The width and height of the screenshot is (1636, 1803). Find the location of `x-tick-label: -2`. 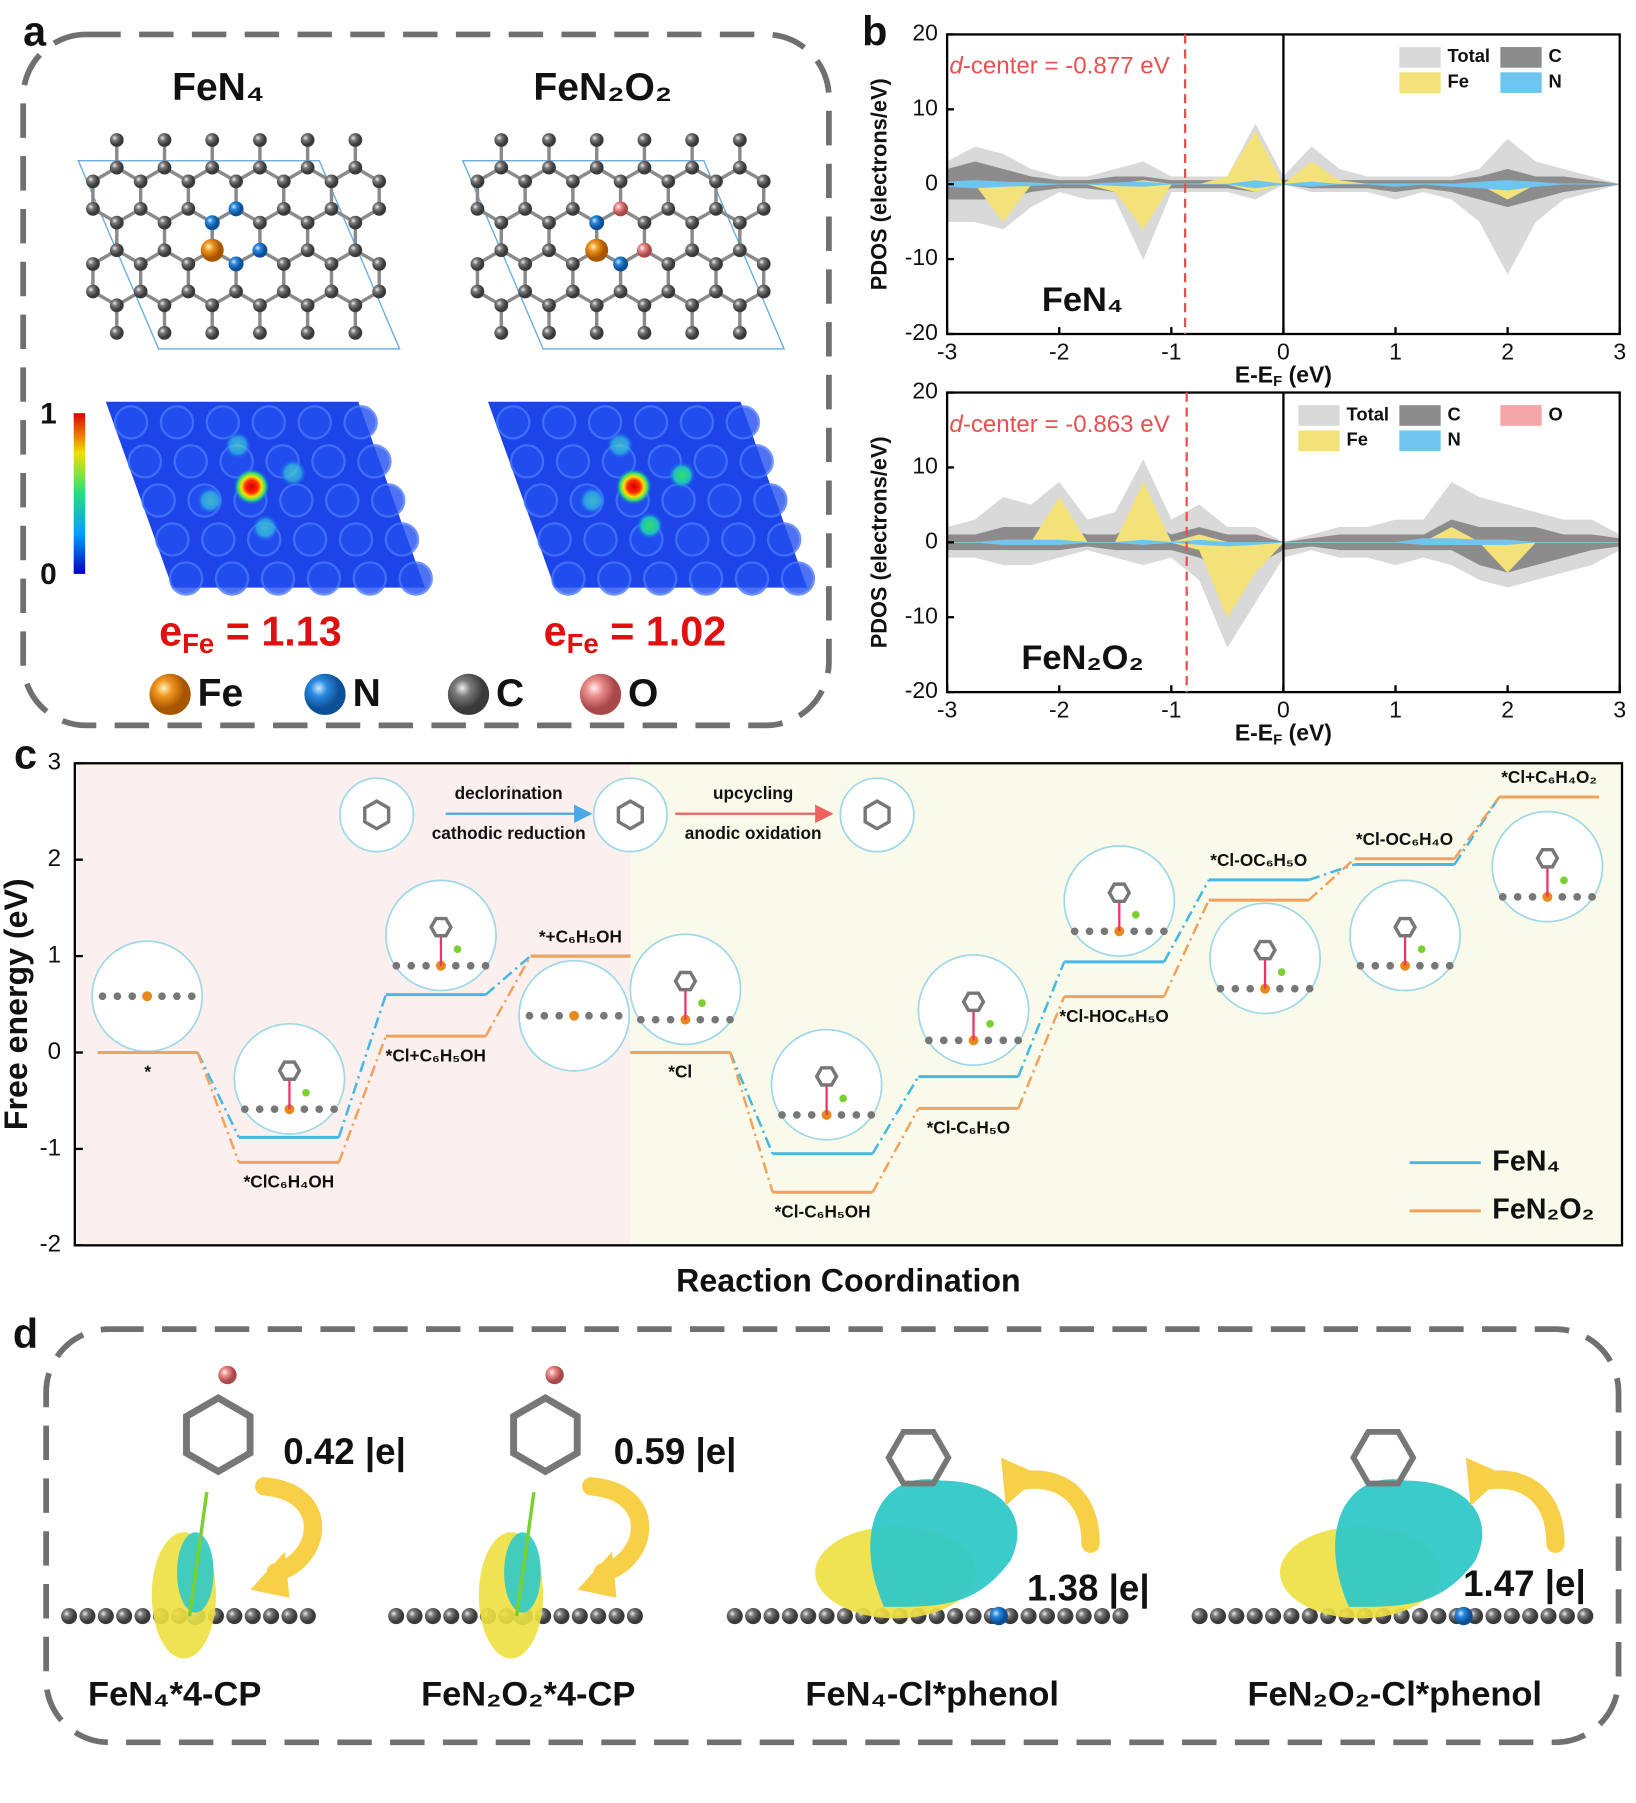

x-tick-label: -2 is located at coordinates (1059, 352).